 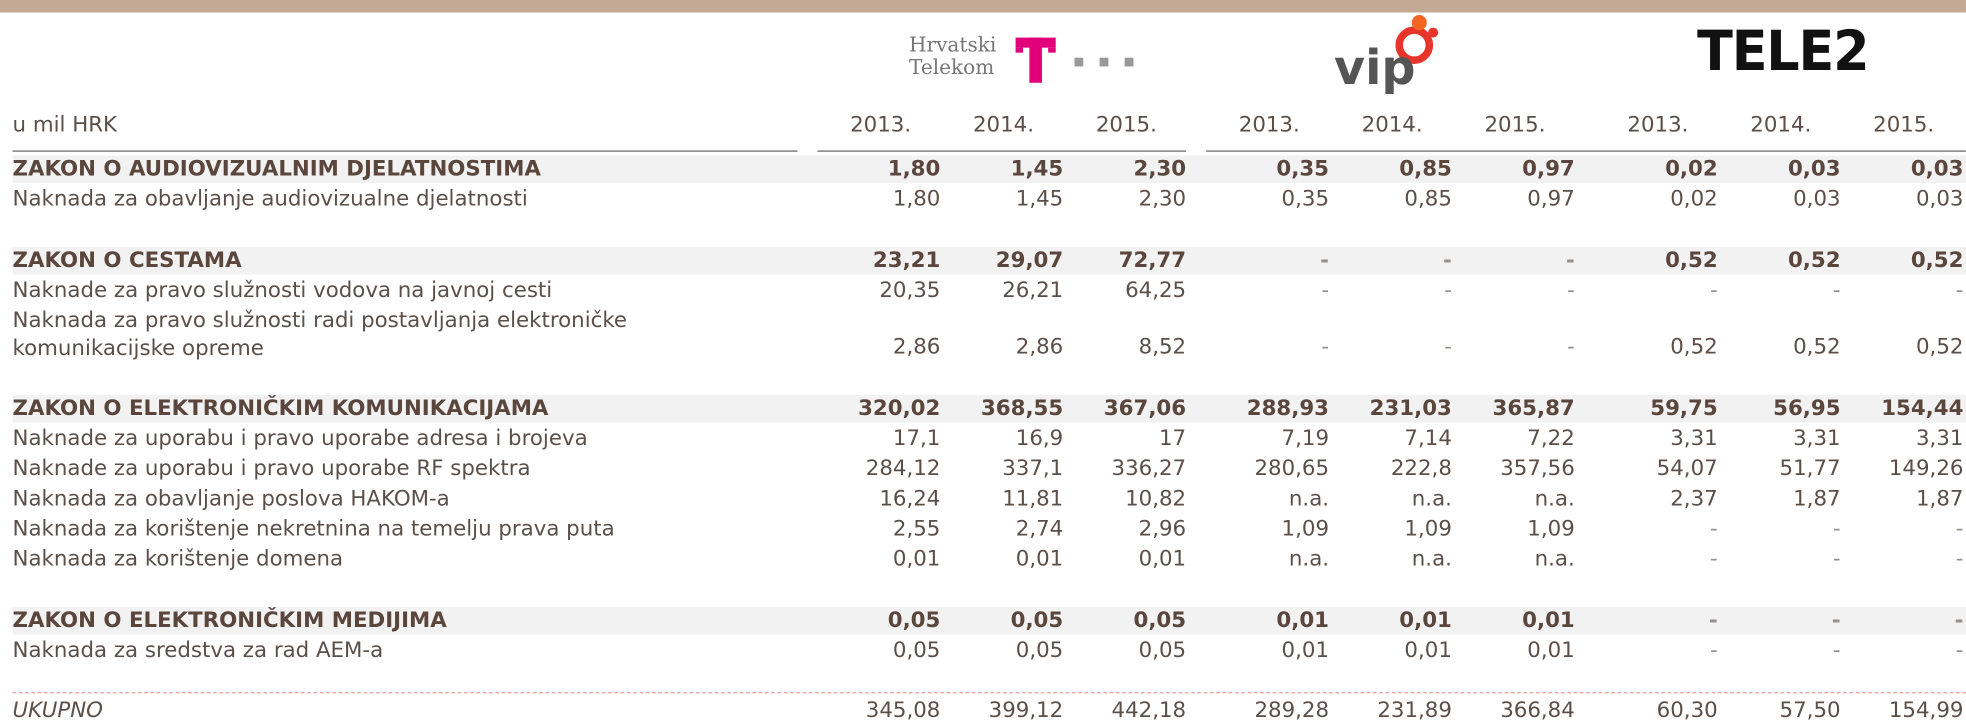 What do you see at coordinates (229, 621) in the screenshot?
I see `row-label: ZAKON O ELEKTRONIČKIM MEDIJIMA` at bounding box center [229, 621].